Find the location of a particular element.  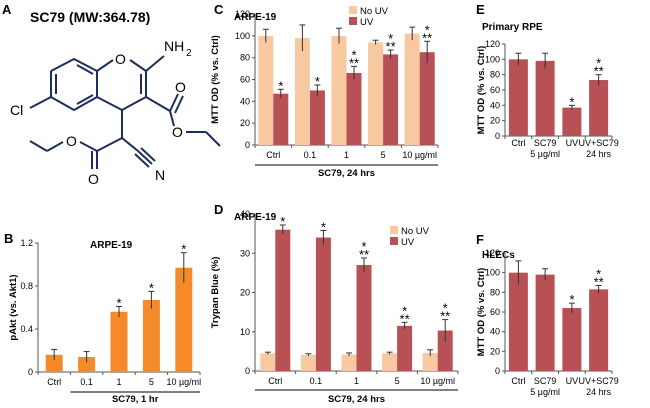

y-axis-label: pAkt (vs. Akt1) is located at coordinates (13, 307).